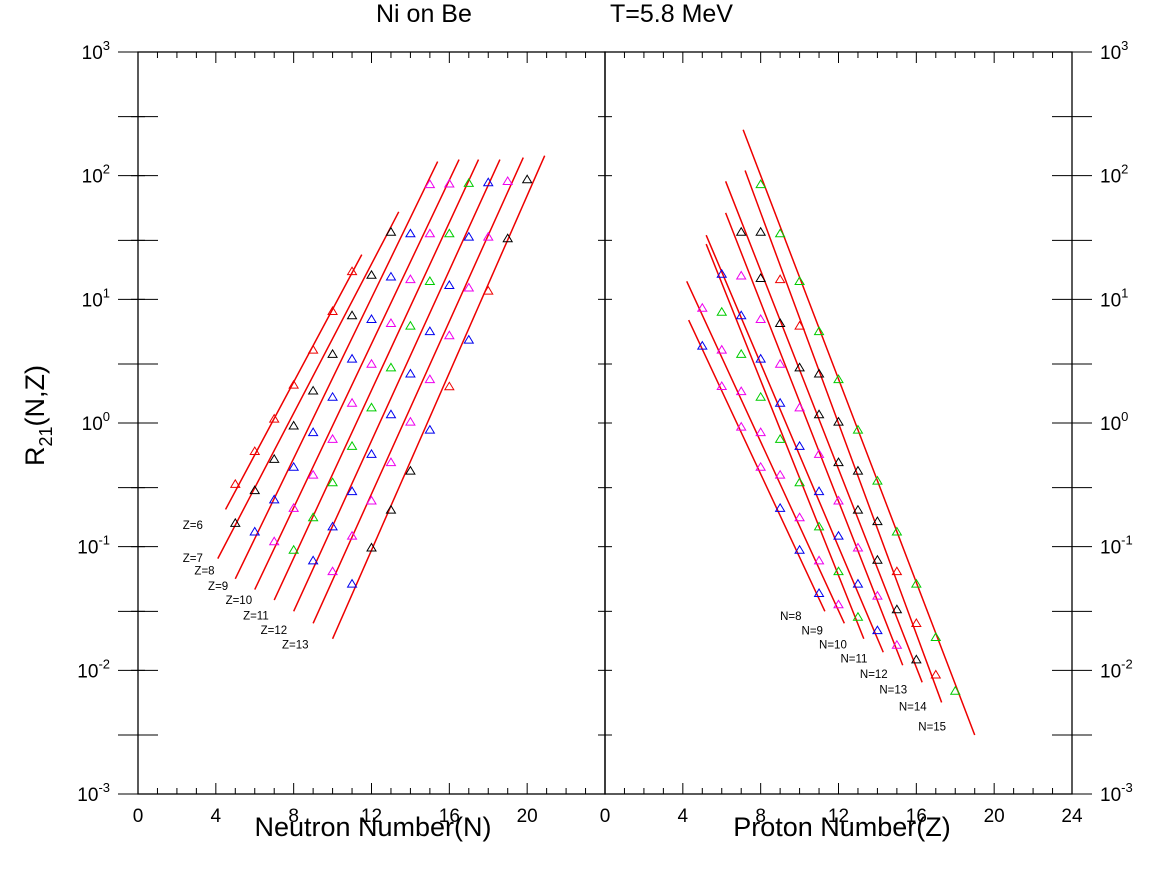 This screenshot has width=1168, height=873. Describe the element at coordinates (893, 690) in the screenshot. I see `series-label-n-13: N=13` at that location.